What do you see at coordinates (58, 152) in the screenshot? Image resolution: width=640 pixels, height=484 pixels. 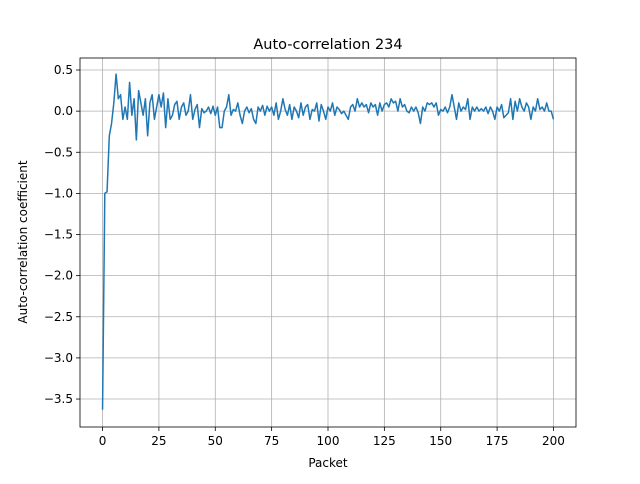 I see `y-tick-label: −0.5` at bounding box center [58, 152].